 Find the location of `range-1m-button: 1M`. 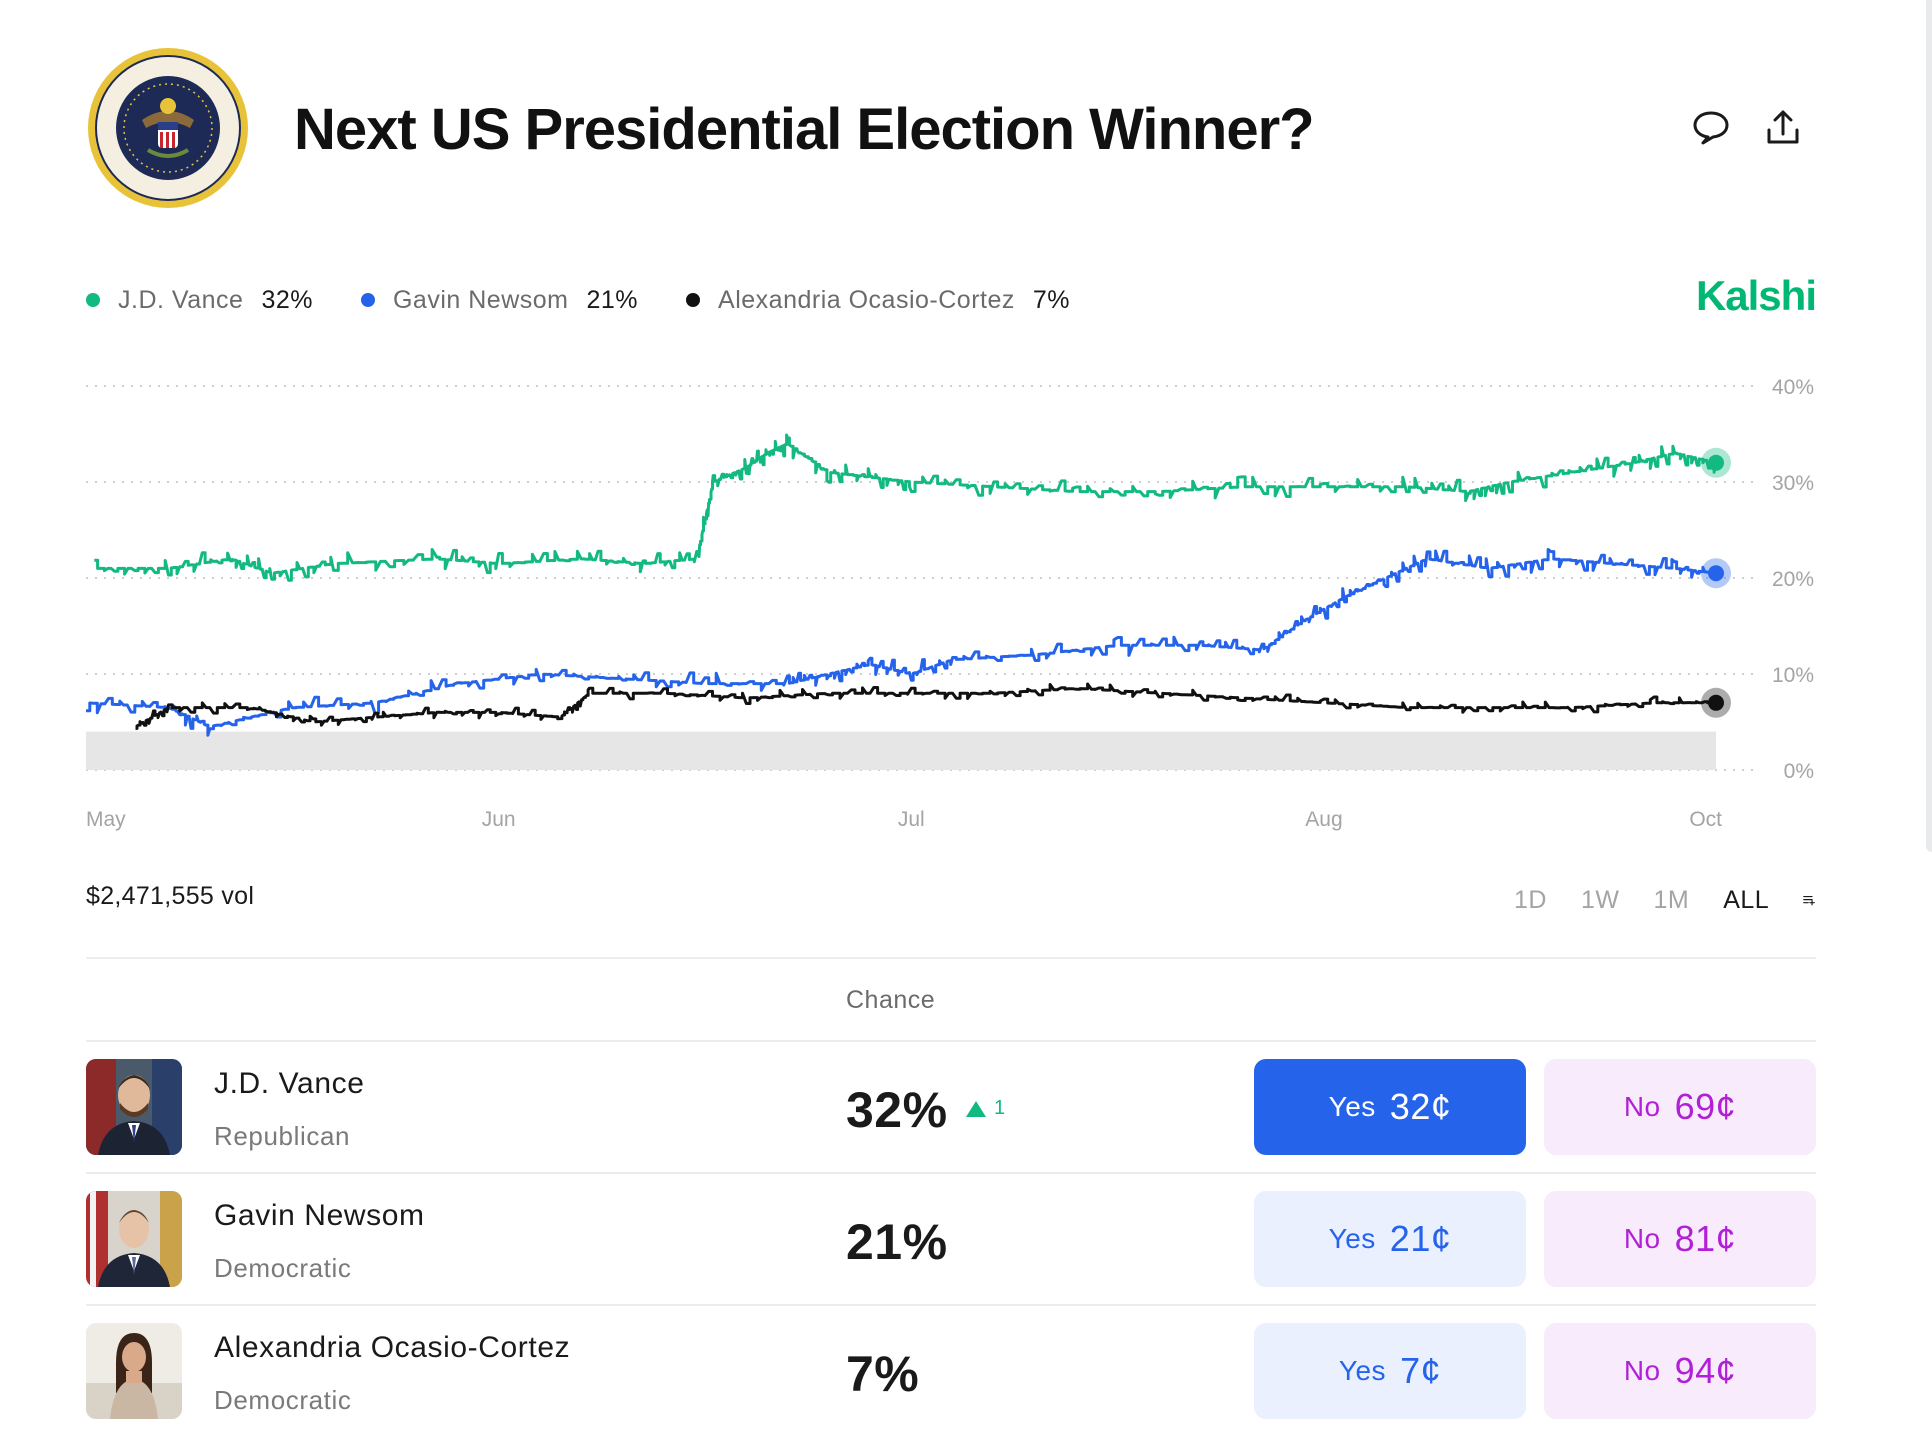

range-1m-button: 1M is located at coordinates (1671, 899).